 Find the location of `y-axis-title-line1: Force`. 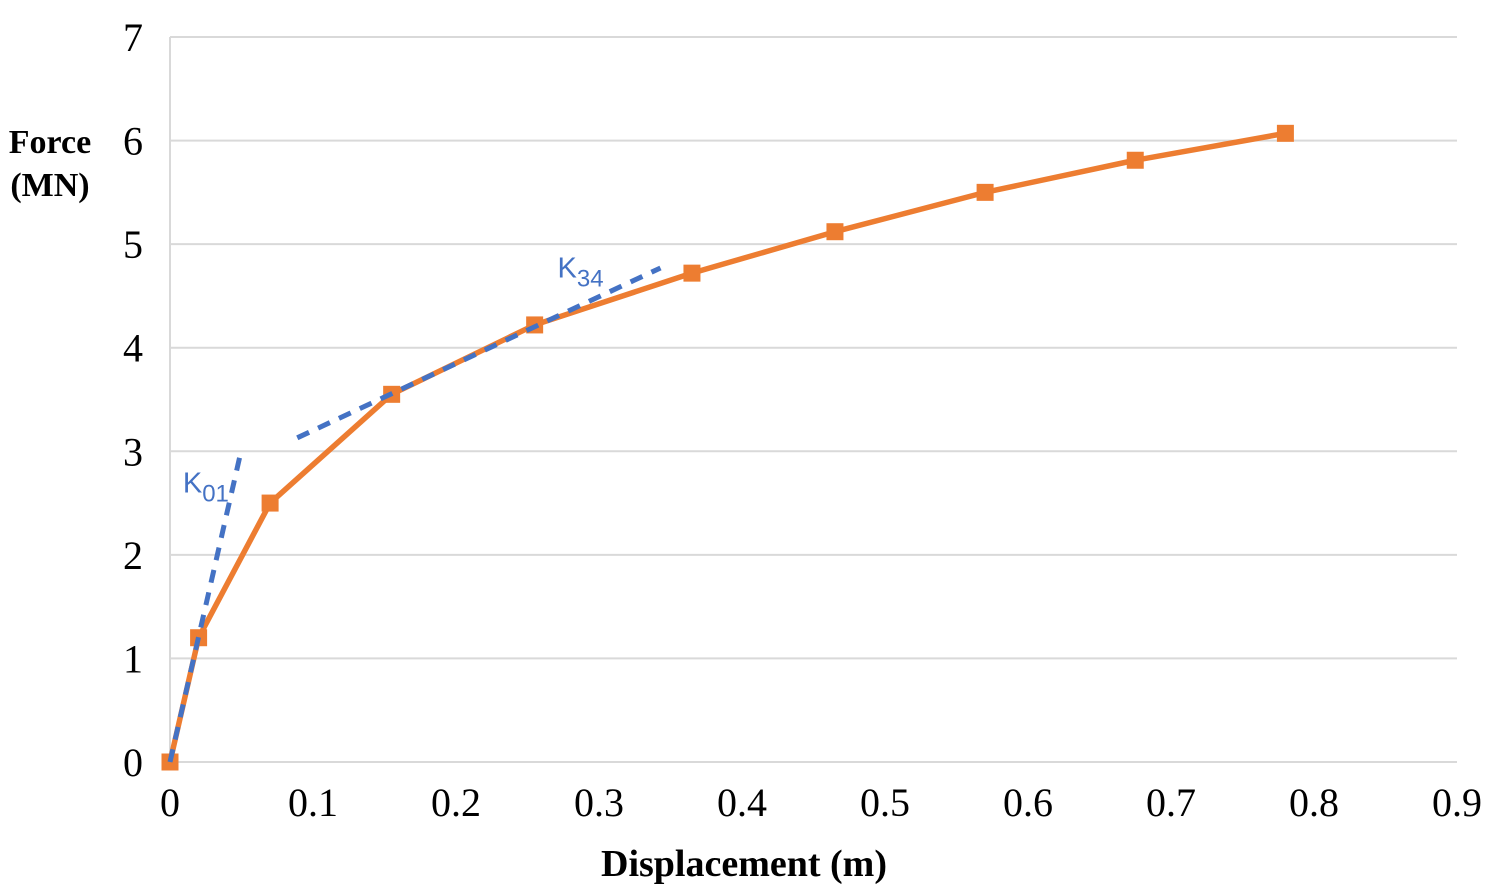

y-axis-title-line1: Force is located at coordinates (50, 142).